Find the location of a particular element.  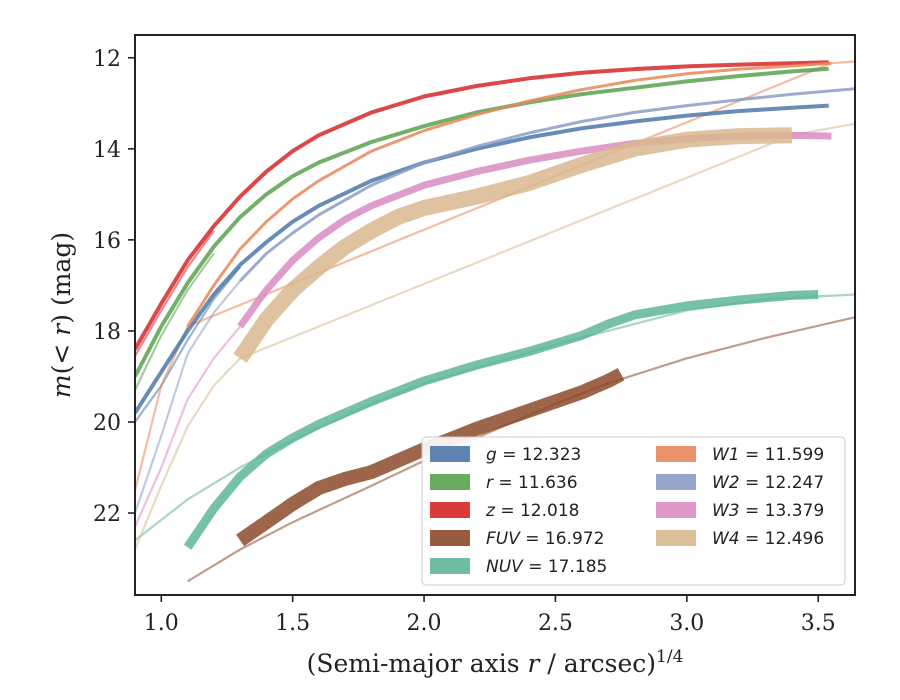

x-tick-label-1: 1.5 is located at coordinates (292, 623).